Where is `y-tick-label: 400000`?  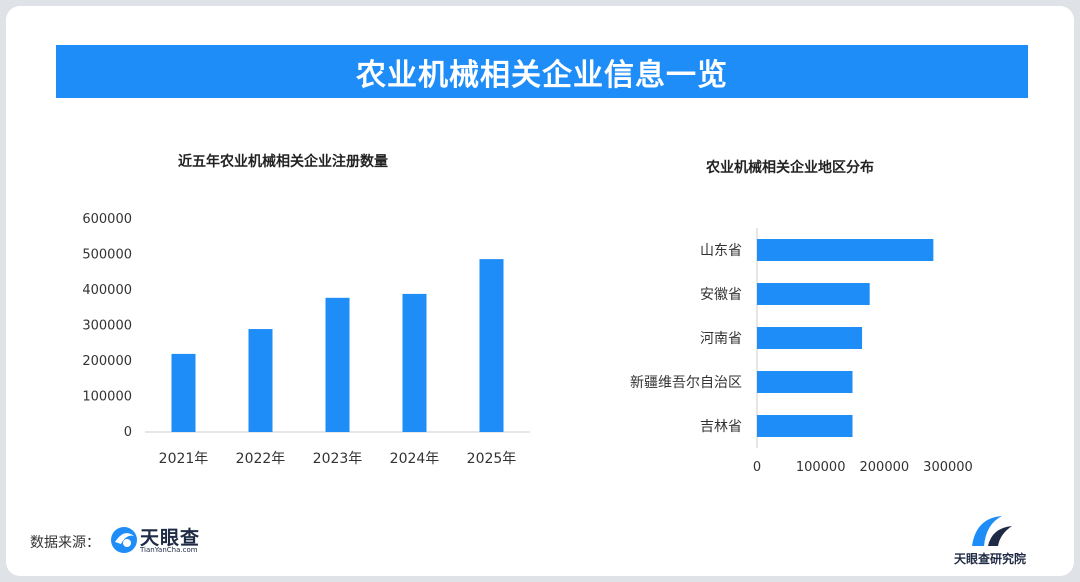 y-tick-label: 400000 is located at coordinates (107, 290).